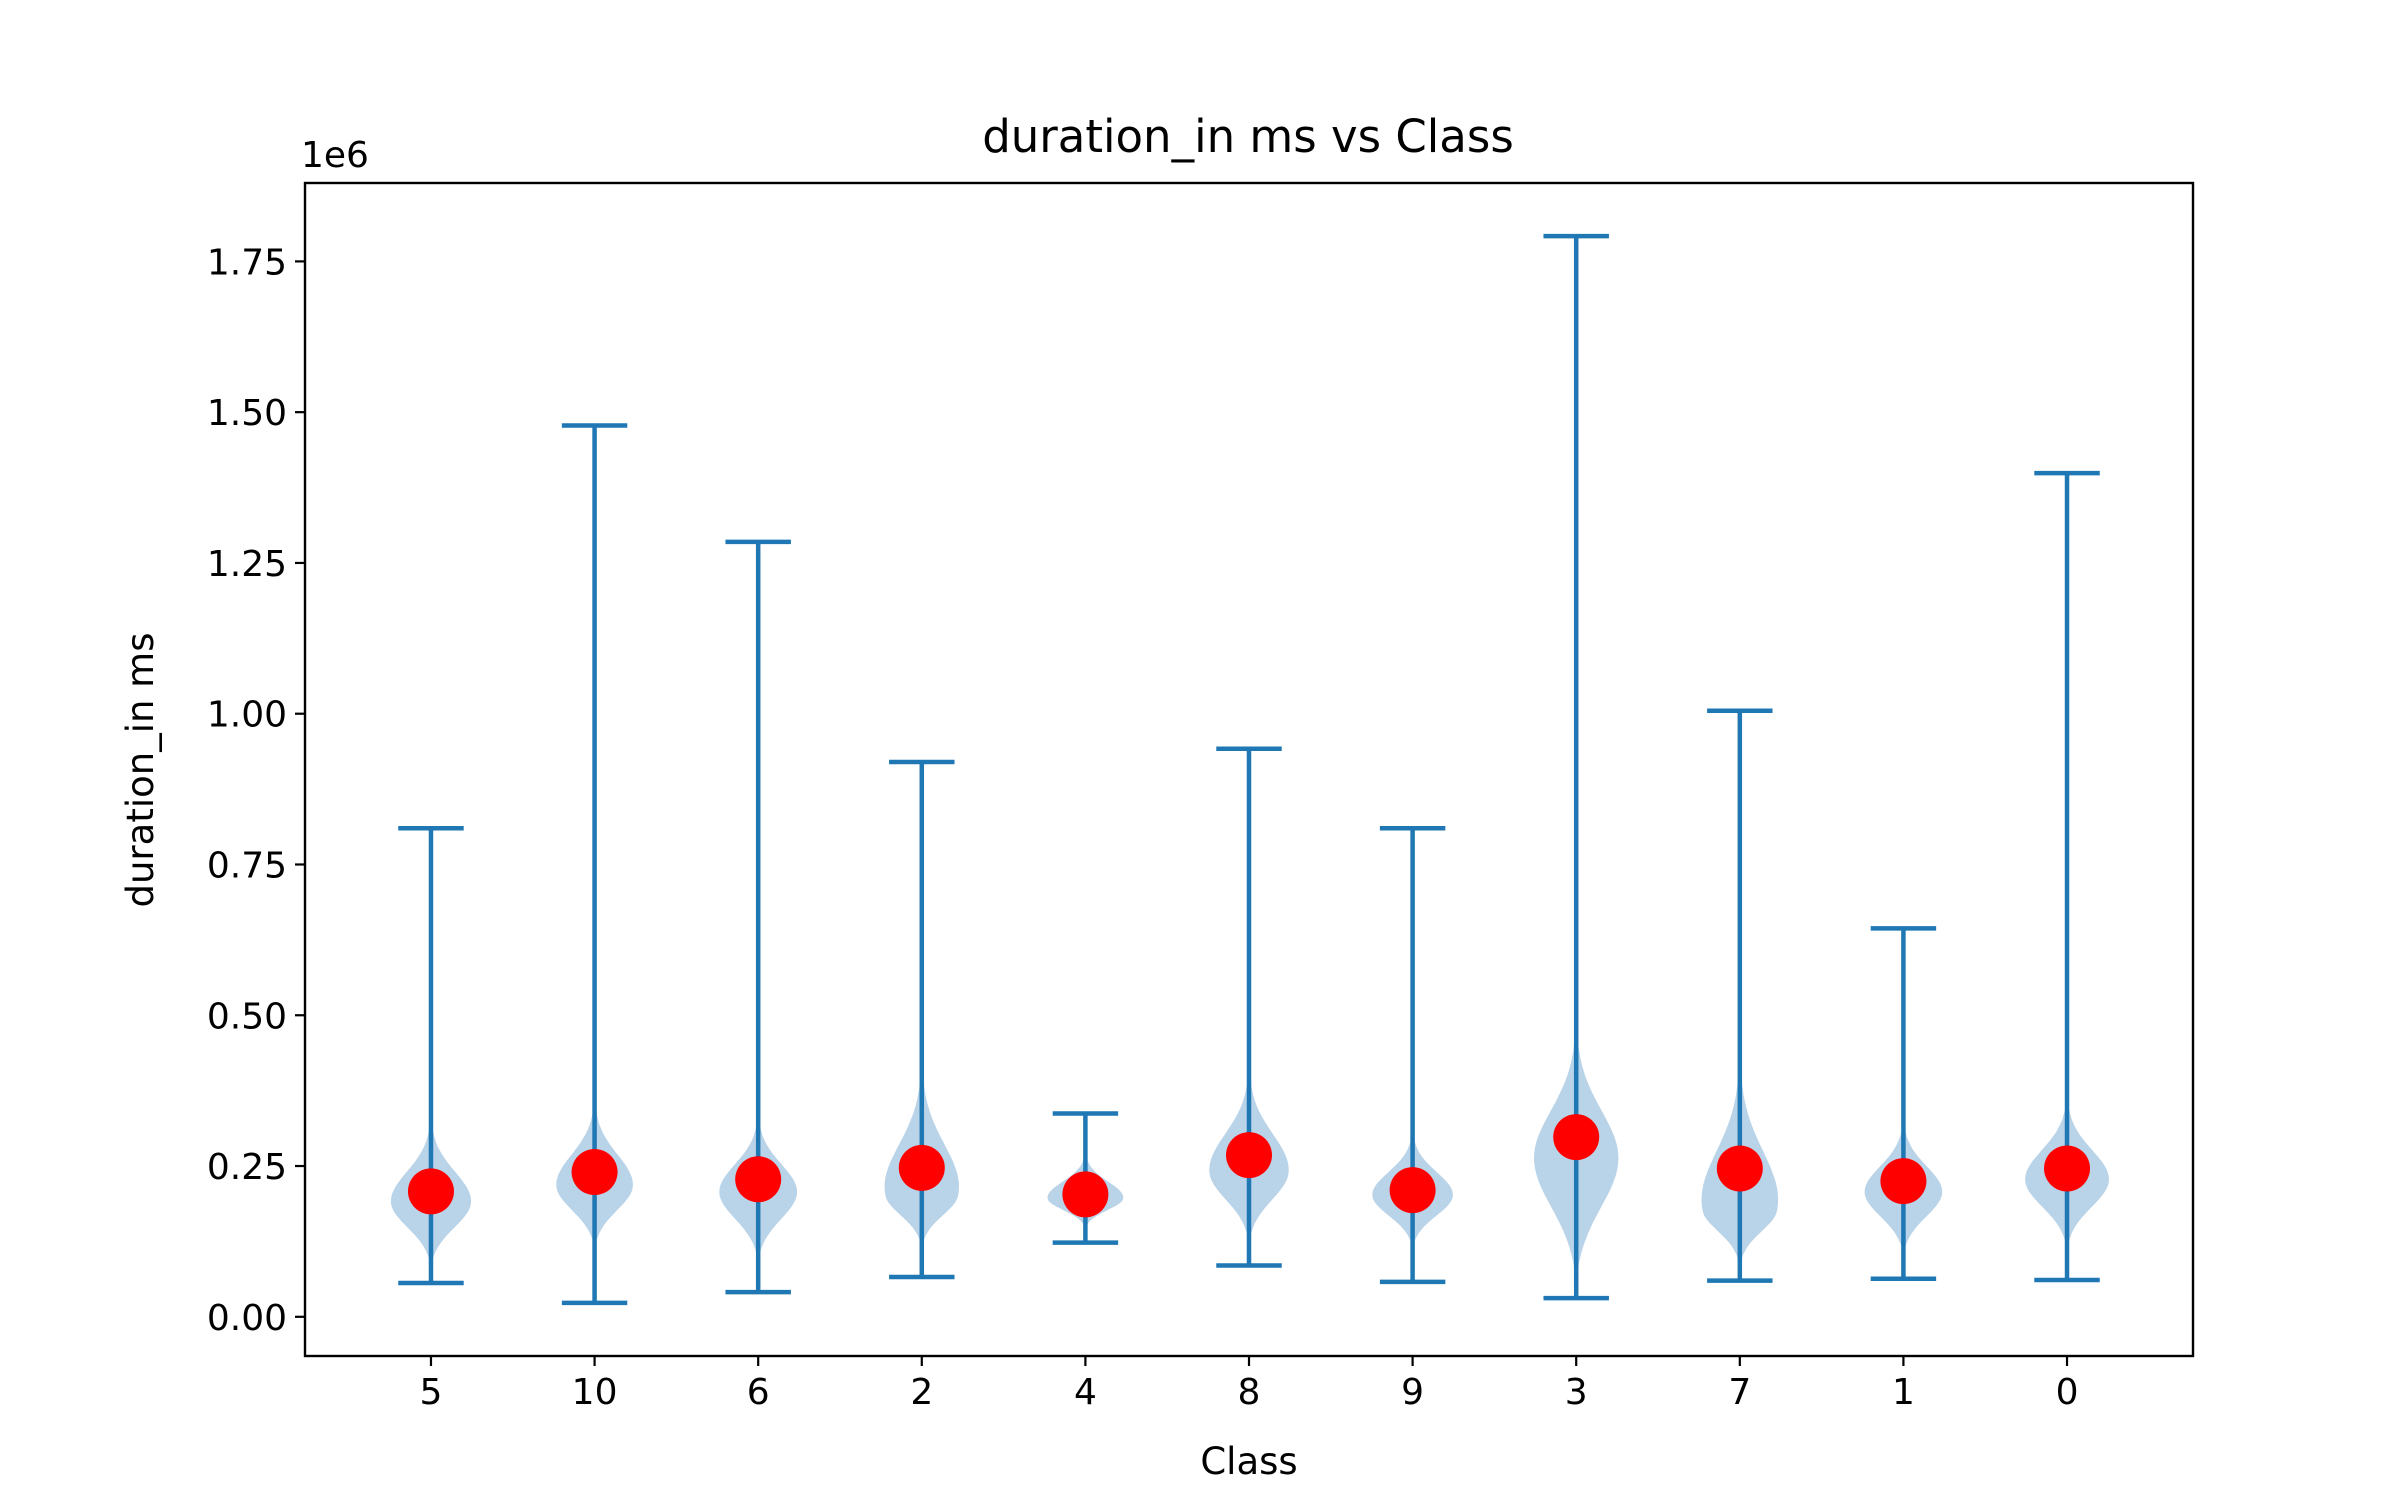  What do you see at coordinates (335, 155) in the screenshot?
I see `y-offset-label: 1e6` at bounding box center [335, 155].